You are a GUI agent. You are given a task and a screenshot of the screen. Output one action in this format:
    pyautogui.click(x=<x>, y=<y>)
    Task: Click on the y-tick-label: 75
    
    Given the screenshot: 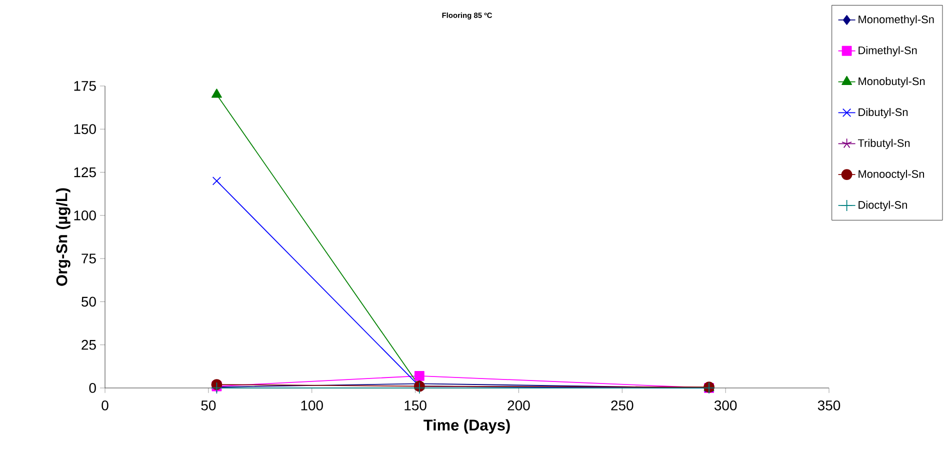 What is the action you would take?
    pyautogui.click(x=89, y=259)
    